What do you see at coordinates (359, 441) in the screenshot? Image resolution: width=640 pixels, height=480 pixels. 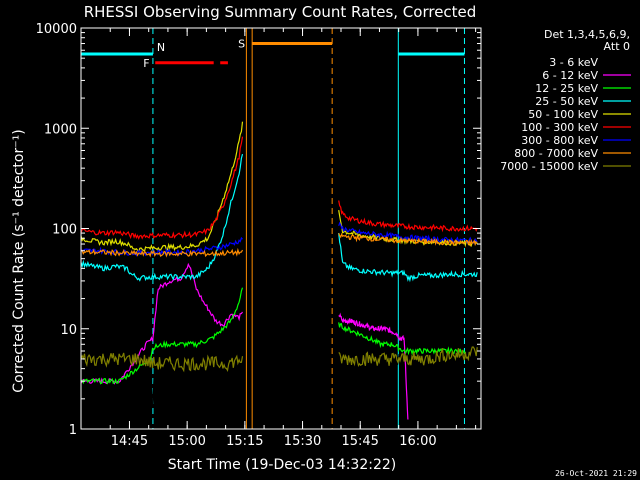 I see `x-tick-label-4: 15:45` at bounding box center [359, 441].